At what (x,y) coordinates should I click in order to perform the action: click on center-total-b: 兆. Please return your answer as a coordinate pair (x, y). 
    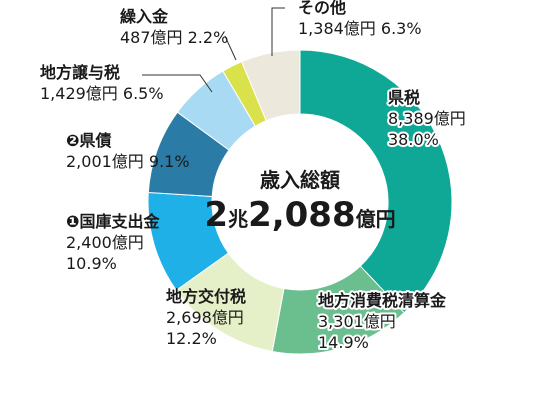
    Looking at the image, I should click on (238, 219).